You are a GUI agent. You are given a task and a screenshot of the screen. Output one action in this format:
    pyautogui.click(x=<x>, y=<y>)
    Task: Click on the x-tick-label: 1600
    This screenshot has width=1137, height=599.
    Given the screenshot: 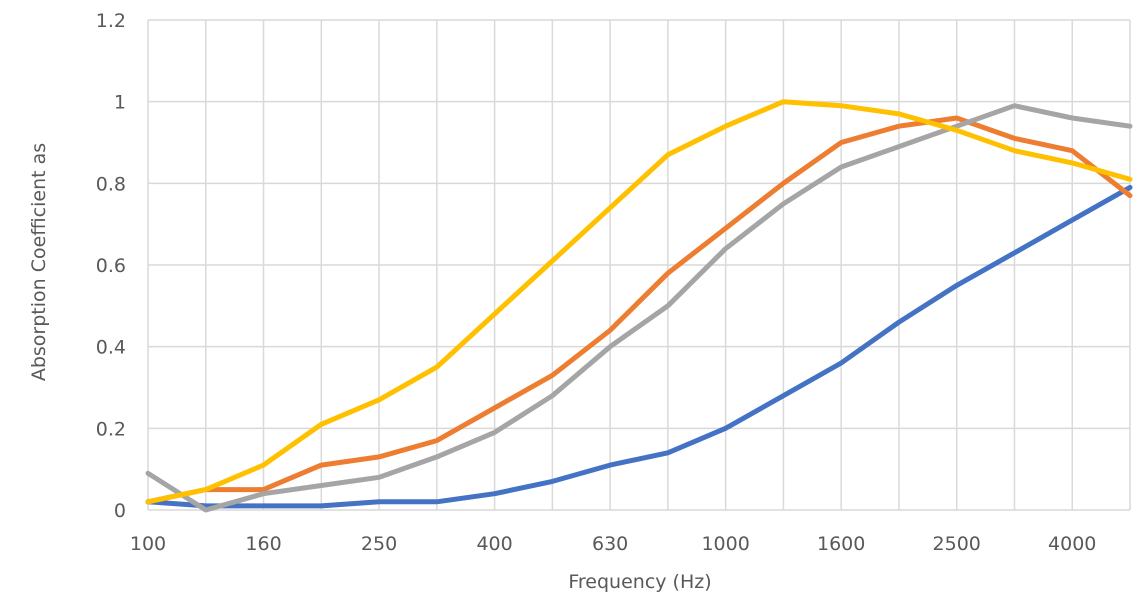 What is the action you would take?
    pyautogui.click(x=841, y=544)
    